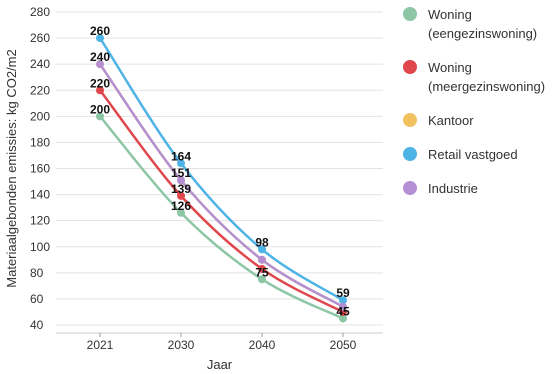 Image resolution: width=558 pixels, height=374 pixels. What do you see at coordinates (40, 12) in the screenshot?
I see `y-tick-label: 280` at bounding box center [40, 12].